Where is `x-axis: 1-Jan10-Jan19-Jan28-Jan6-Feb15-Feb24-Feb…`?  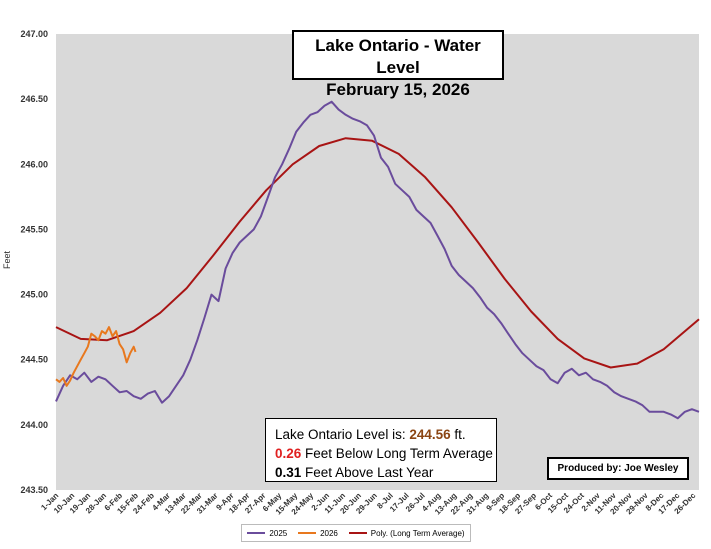
x-axis: 1-Jan10-Jan19-Jan28-Jan6-Feb15-Feb24-Feb… is located at coordinates (368, 504).